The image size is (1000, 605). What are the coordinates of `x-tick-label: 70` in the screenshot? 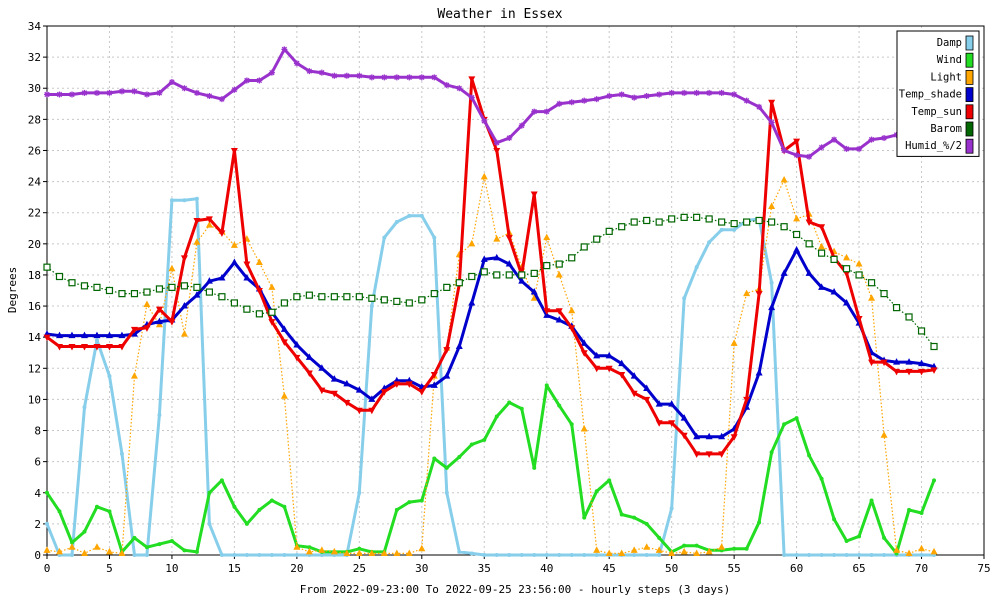 It's located at (921, 568).